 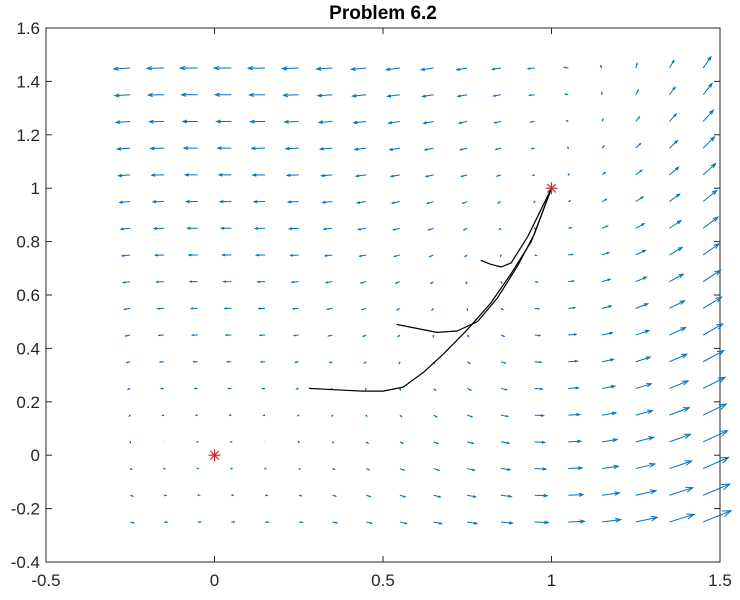 I want to click on x-tick-label: 0, so click(x=214, y=580).